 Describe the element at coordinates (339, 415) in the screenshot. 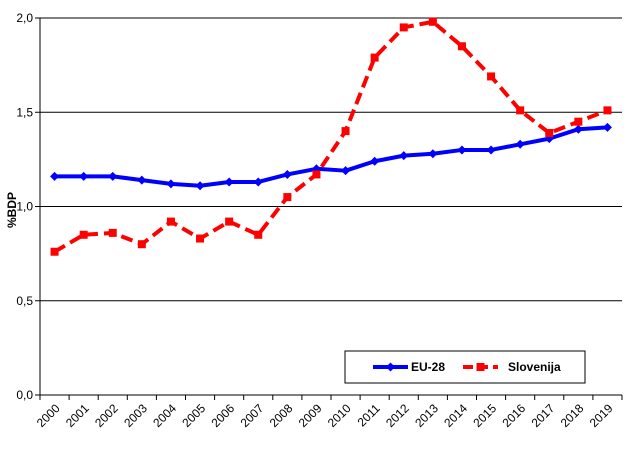

I see `x-tick-label: 2010` at that location.